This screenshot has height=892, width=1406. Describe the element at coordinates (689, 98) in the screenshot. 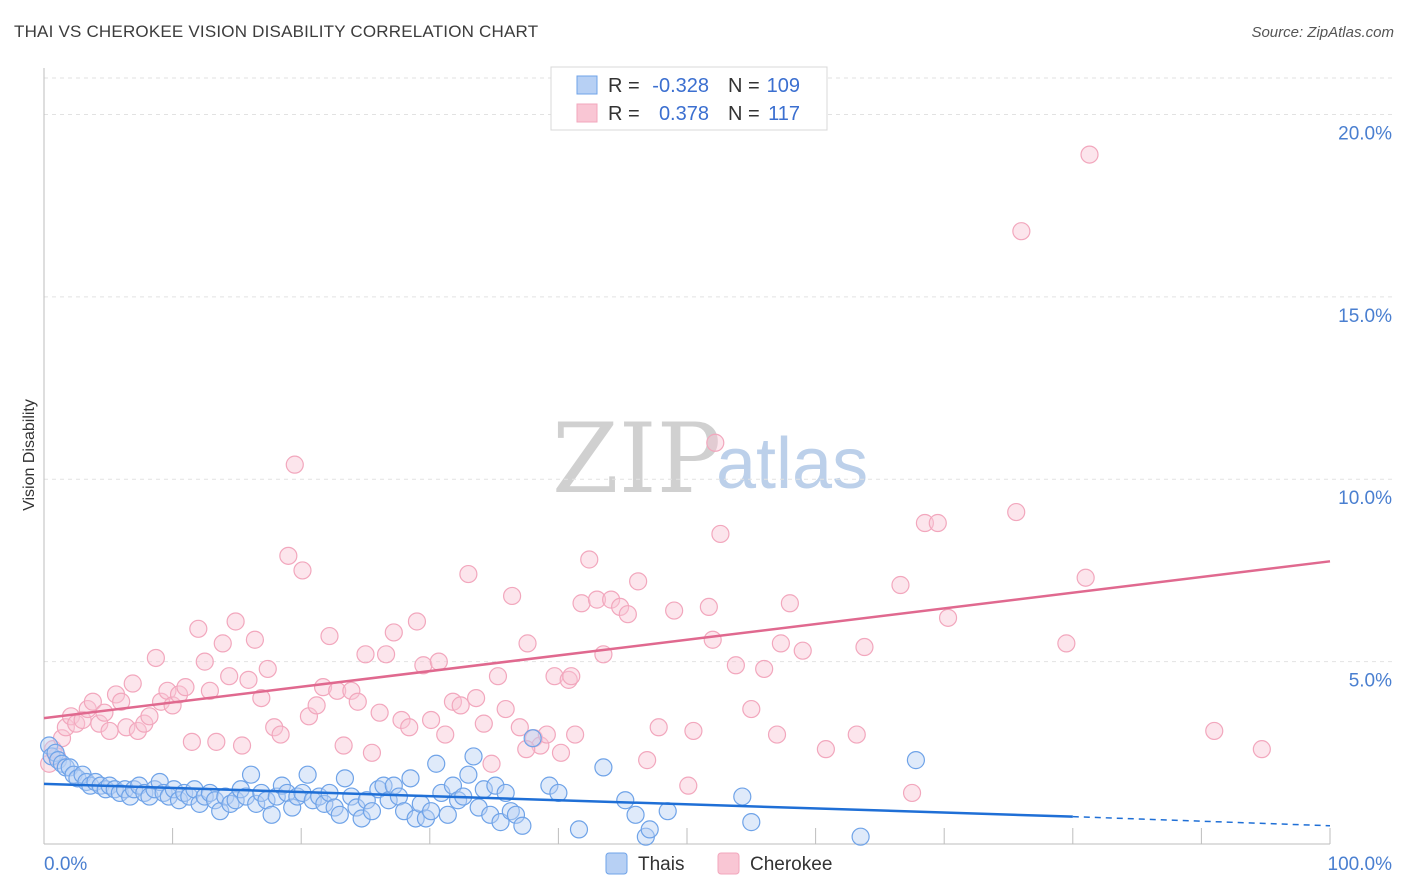

I see `stats-legend: R = -0.328 N = 109 R = 0.378 N = 117` at that location.